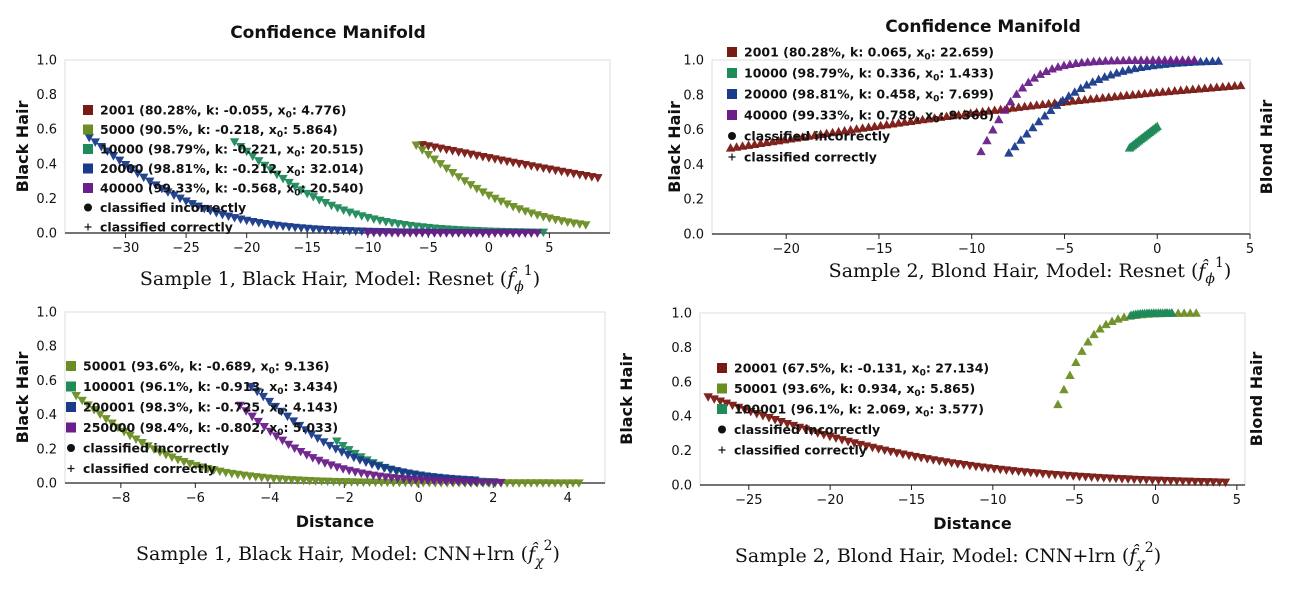 The height and width of the screenshot is (589, 1296). Describe the element at coordinates (838, 73) in the screenshot. I see `legend-label-name: 10000 (98.79%, k: 0.336, x` at that location.